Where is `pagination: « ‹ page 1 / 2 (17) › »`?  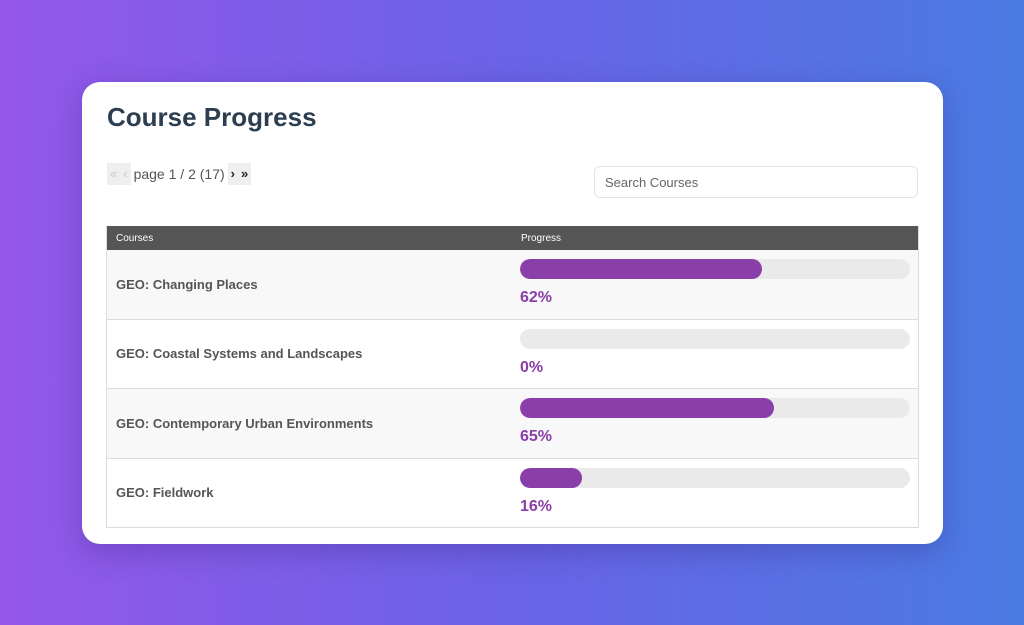 pagination: « ‹ page 1 / 2 (17) › » is located at coordinates (179, 174).